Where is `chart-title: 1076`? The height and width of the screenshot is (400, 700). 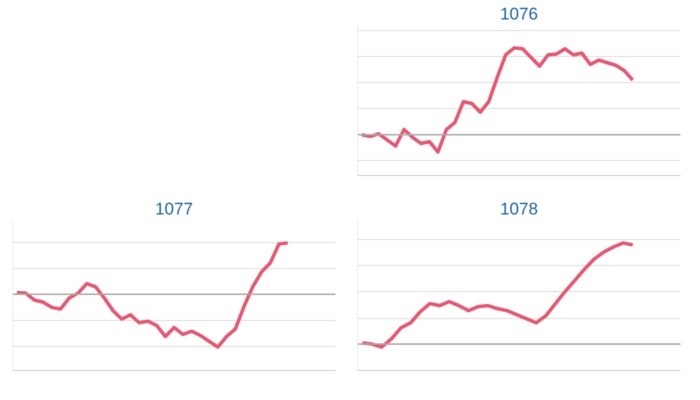 chart-title: 1076 is located at coordinates (519, 14).